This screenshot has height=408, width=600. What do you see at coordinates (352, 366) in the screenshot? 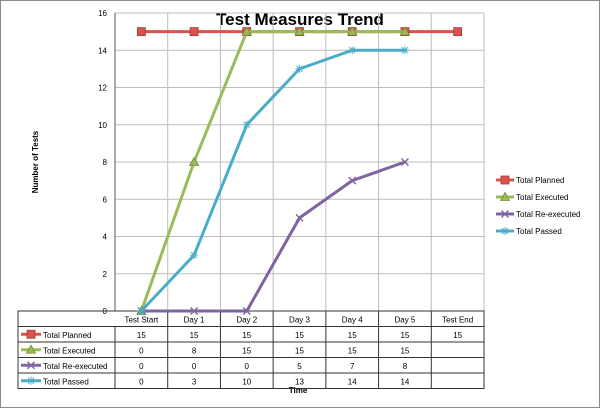
I see `table-cell-value: 7` at bounding box center [352, 366].